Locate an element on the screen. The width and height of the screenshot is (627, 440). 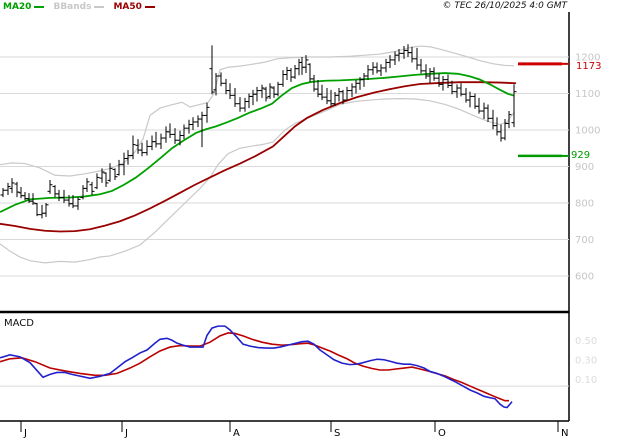
price-axis-label: 1200 is located at coordinates (587, 58).